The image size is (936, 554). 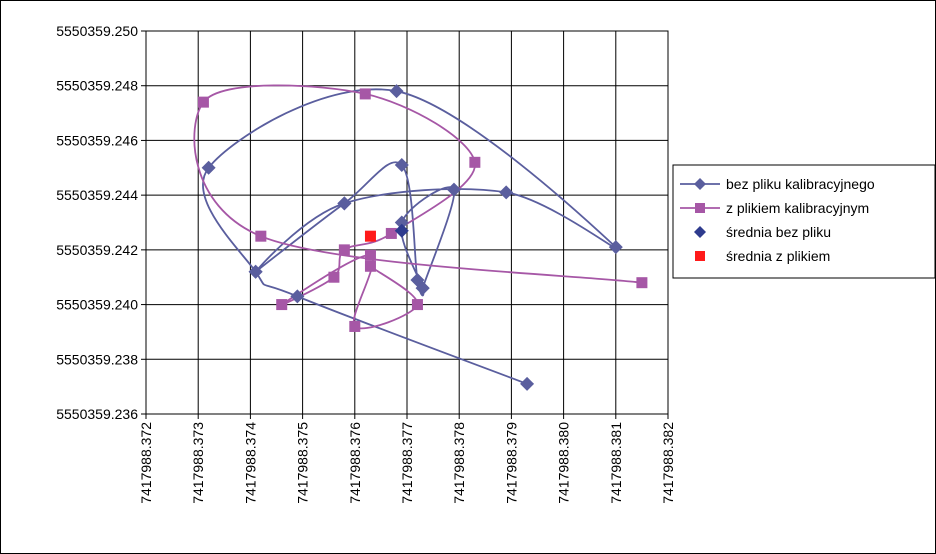 I want to click on legend-entry: średnia bez pliku, so click(x=762, y=232).